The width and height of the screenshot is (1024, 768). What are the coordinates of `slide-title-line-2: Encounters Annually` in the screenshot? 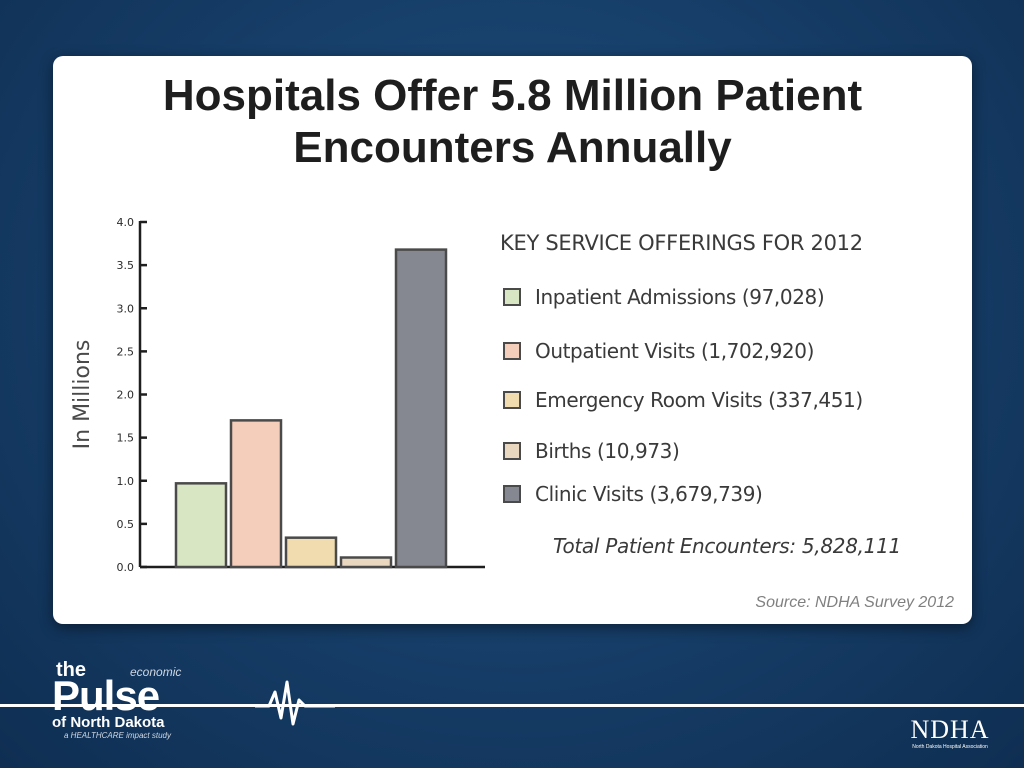 It's located at (512, 147).